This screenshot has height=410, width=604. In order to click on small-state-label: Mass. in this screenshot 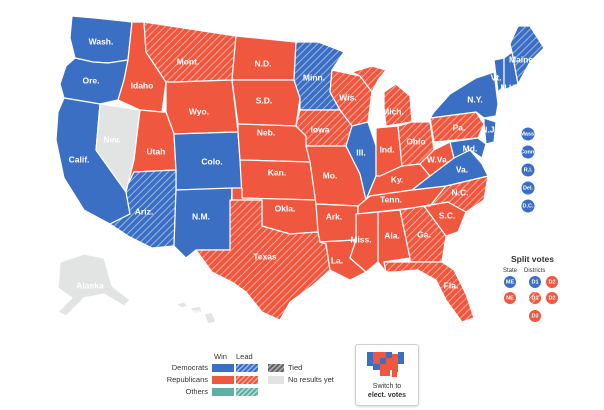, I will do `click(528, 134)`.